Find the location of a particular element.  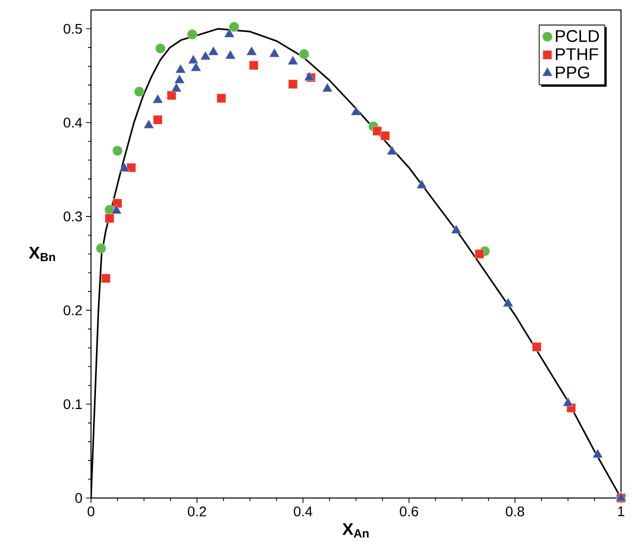

y-tick-label: 0.3 is located at coordinates (73, 217).